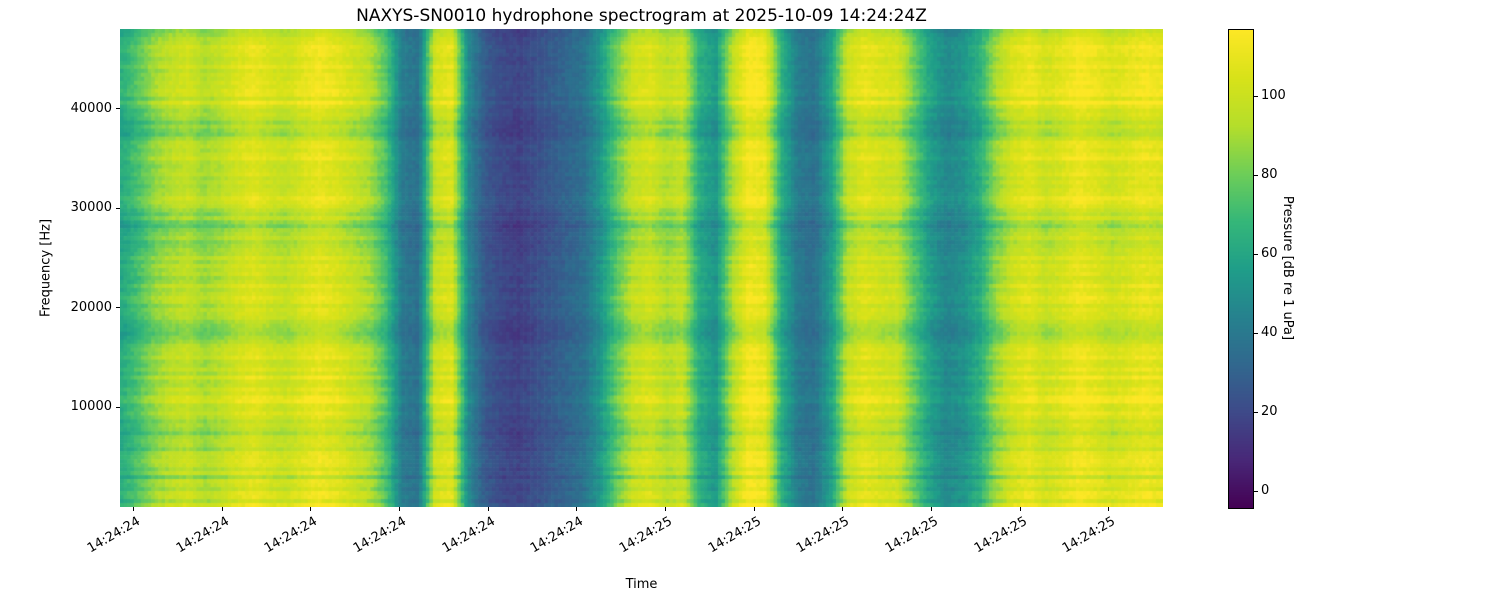 This screenshot has height=600, width=1500. Describe the element at coordinates (1287, 268) in the screenshot. I see `colorbar-label: Pressure [dB re 1 uPa]` at that location.